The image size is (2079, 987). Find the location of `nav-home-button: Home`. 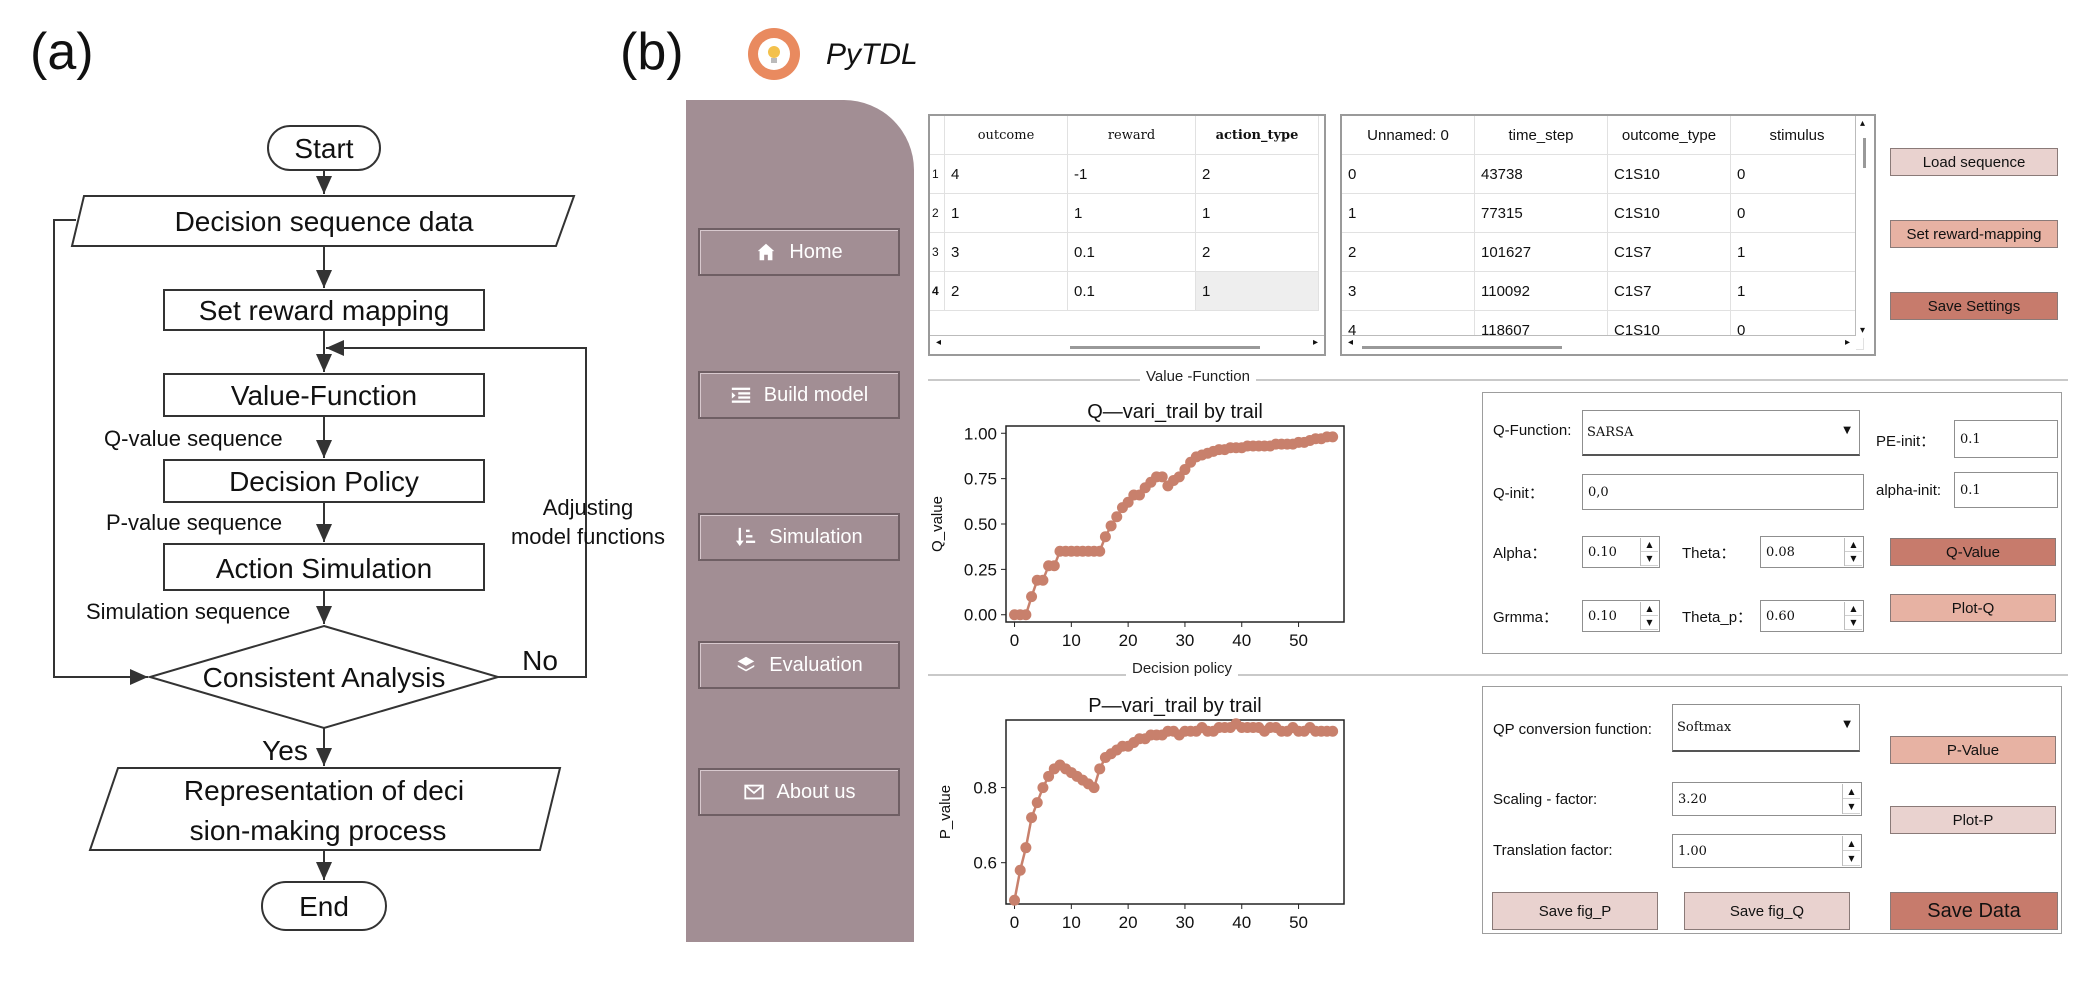

nav-home-button: Home is located at coordinates (799, 252).